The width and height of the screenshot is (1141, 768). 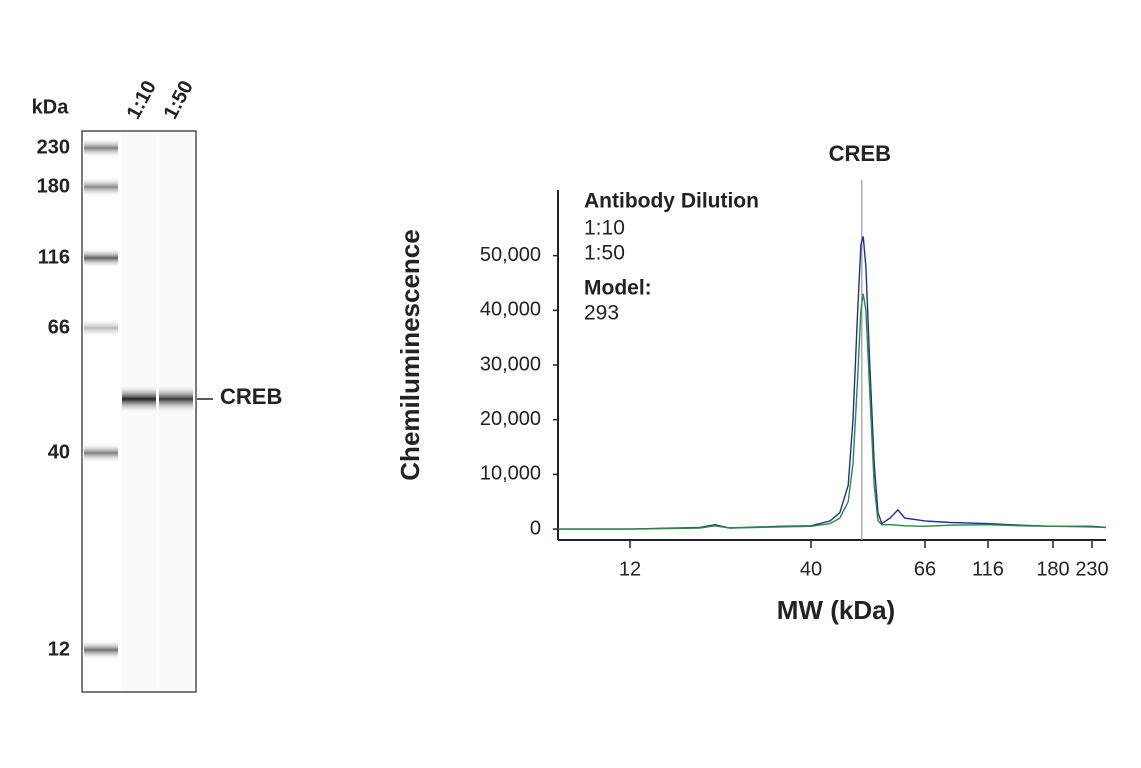 What do you see at coordinates (604, 228) in the screenshot?
I see `legend-entry: 1:10` at bounding box center [604, 228].